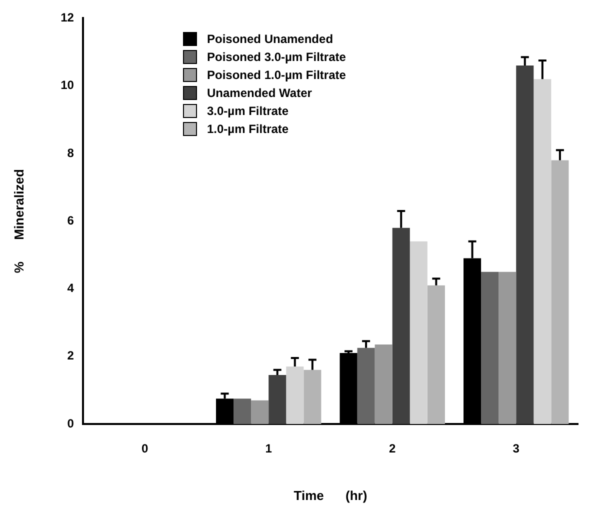  What do you see at coordinates (270, 39) in the screenshot?
I see `legend-label: Poisoned Unamended` at bounding box center [270, 39].